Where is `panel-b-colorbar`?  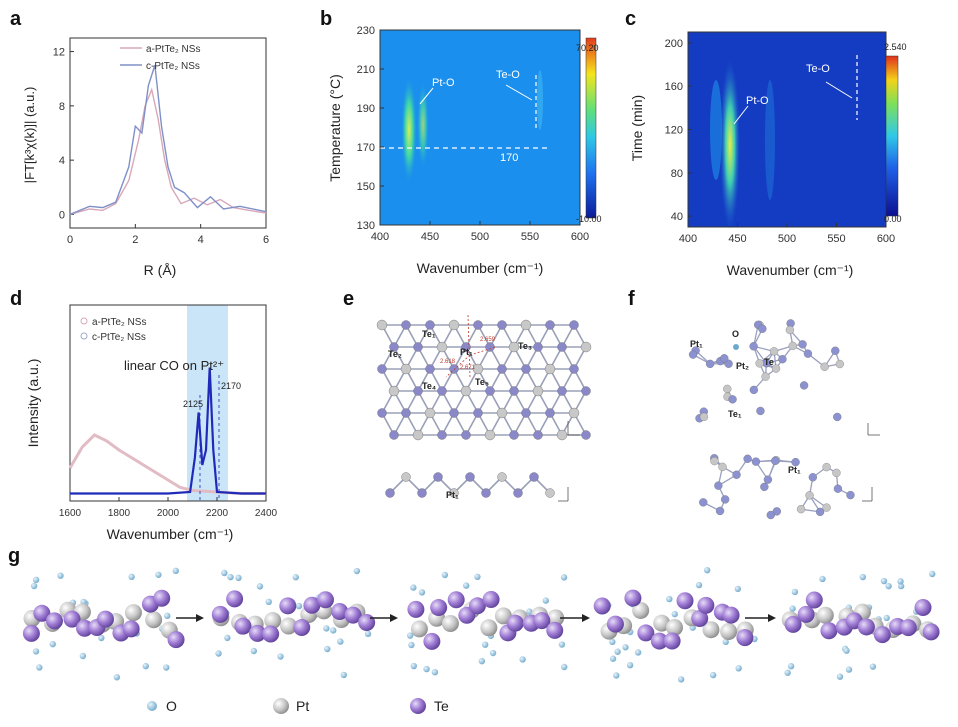 panel-b-colorbar is located at coordinates (591, 128).